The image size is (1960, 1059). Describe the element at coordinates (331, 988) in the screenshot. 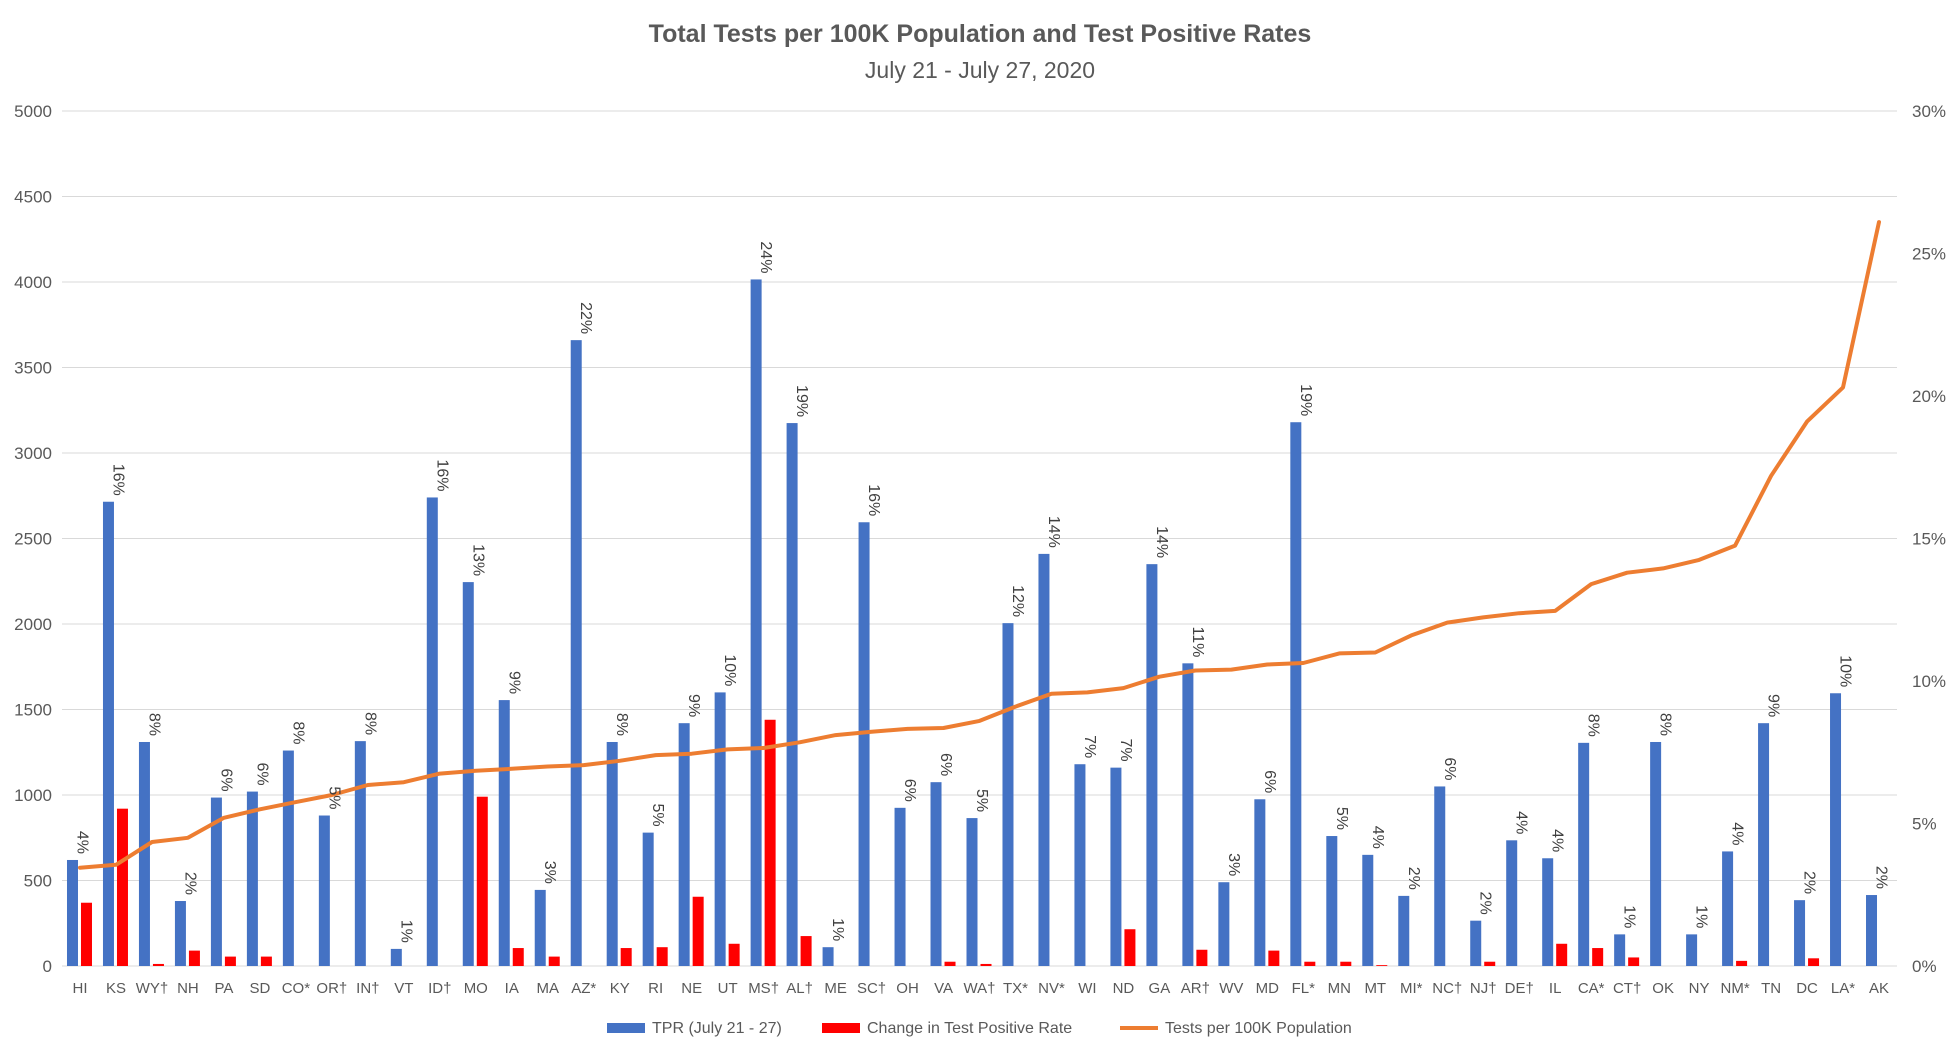

I see `x-tick-label: OR†` at that location.